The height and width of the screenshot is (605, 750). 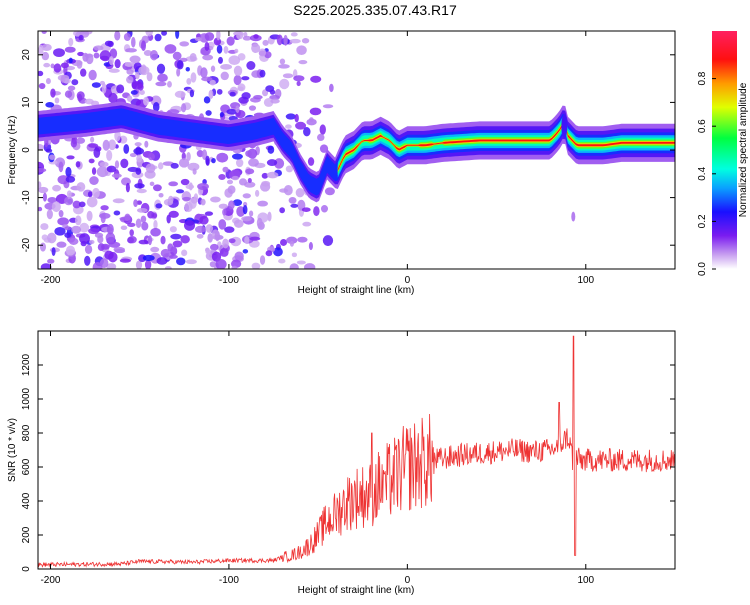 What do you see at coordinates (50, 580) in the screenshot?
I see `snr-xtick-label: -200` at bounding box center [50, 580].